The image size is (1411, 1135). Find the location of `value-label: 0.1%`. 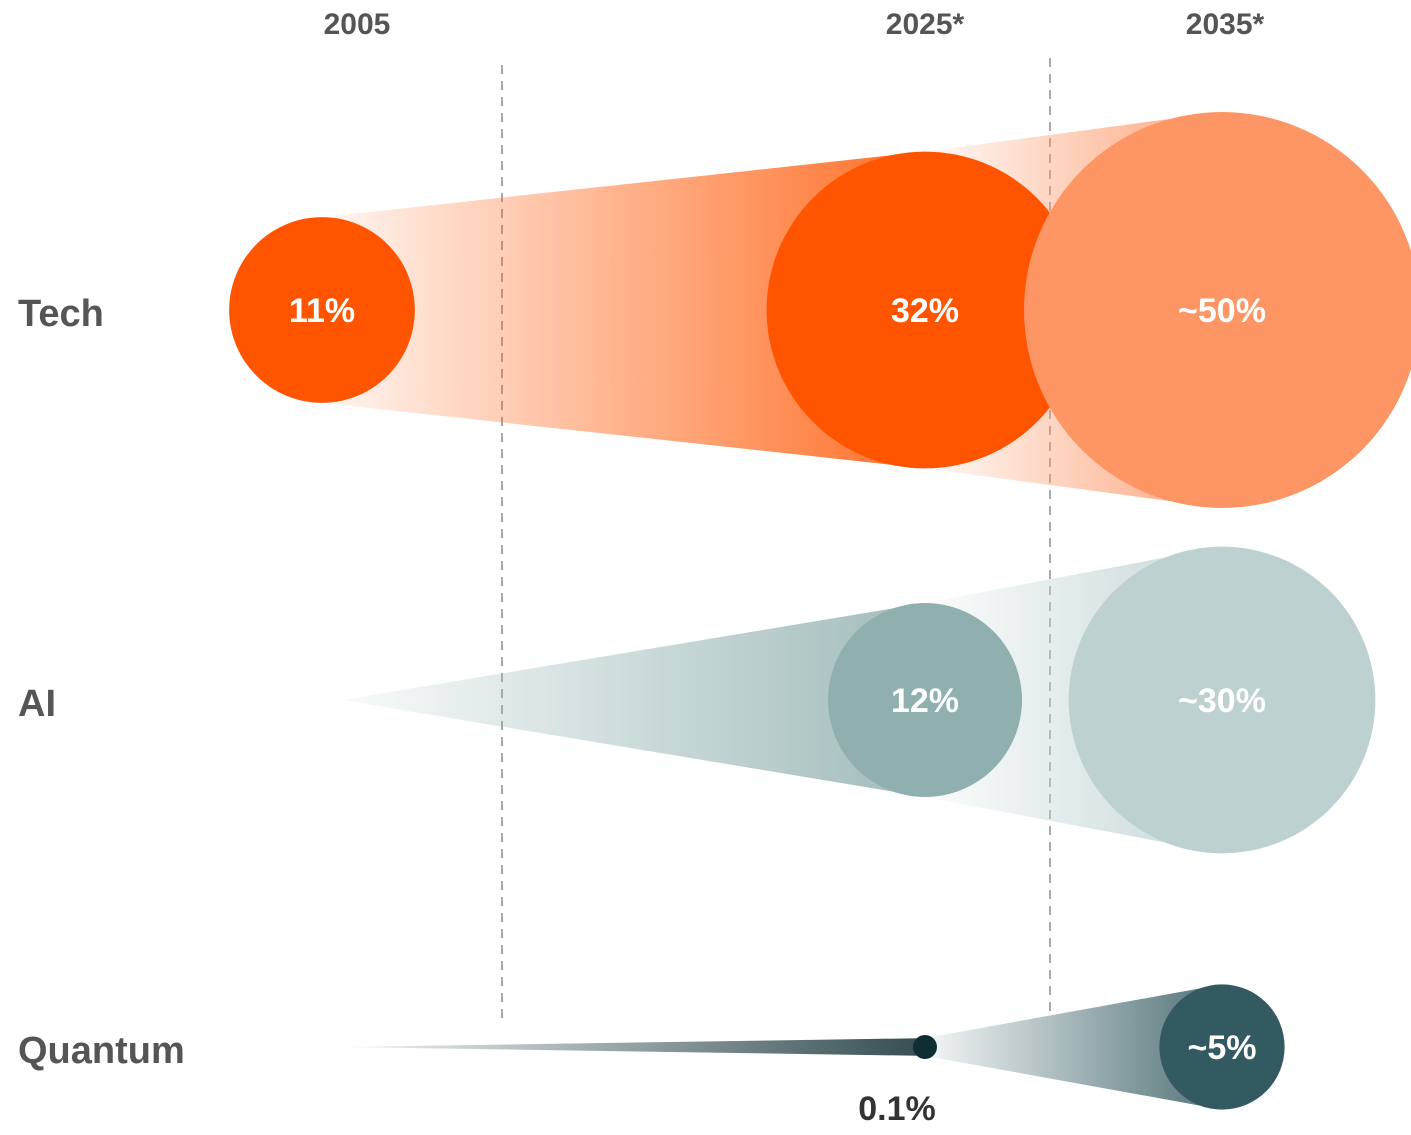

value-label: 0.1% is located at coordinates (897, 1109).